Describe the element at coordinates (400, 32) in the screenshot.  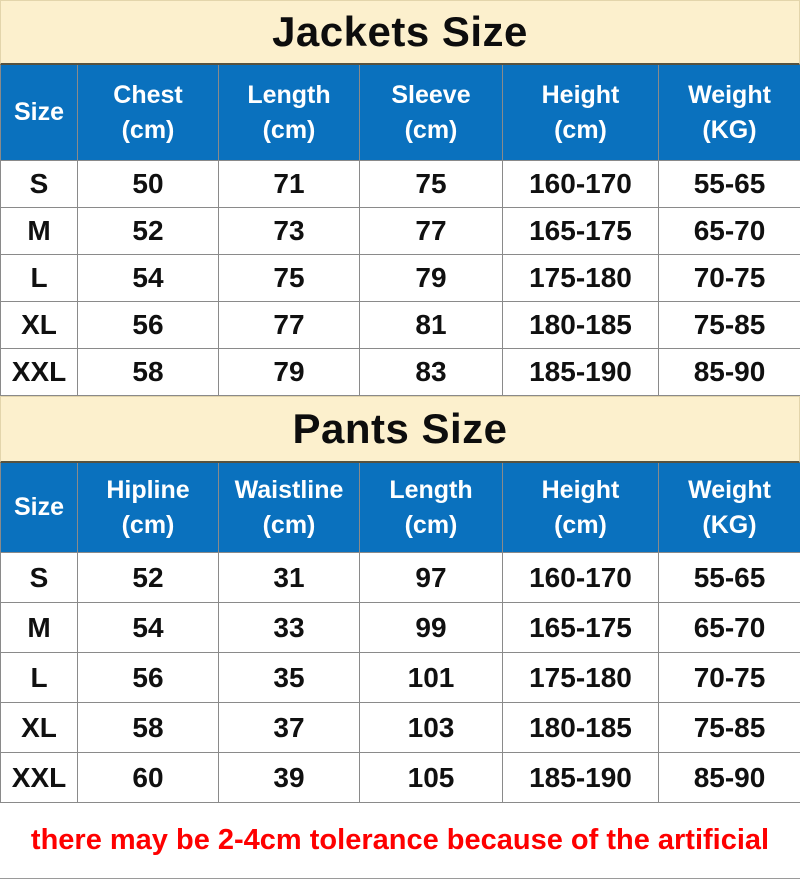
I see `section-title: Jackets Size` at that location.